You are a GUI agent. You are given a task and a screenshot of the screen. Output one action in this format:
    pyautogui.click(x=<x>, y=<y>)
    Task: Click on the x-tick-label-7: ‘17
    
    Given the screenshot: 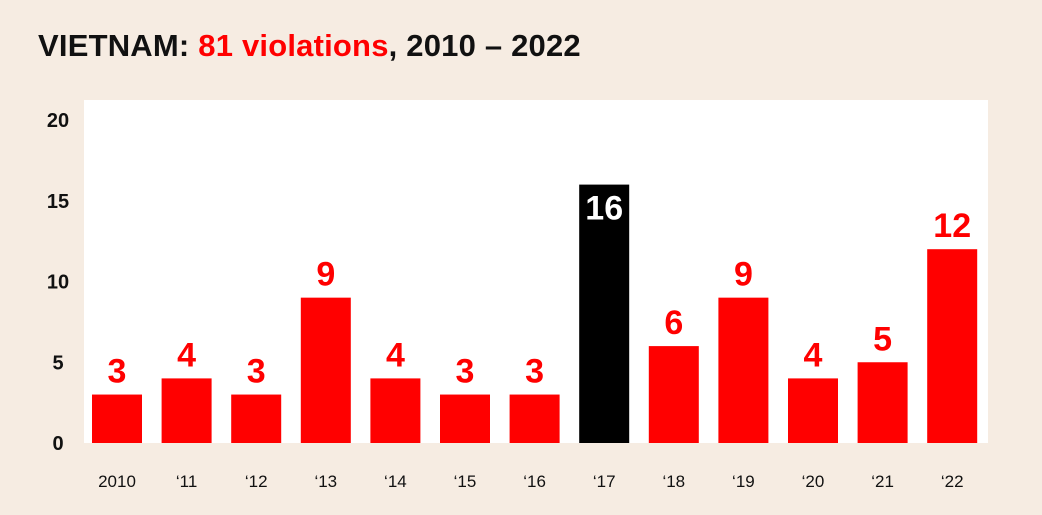 What is the action you would take?
    pyautogui.click(x=604, y=481)
    